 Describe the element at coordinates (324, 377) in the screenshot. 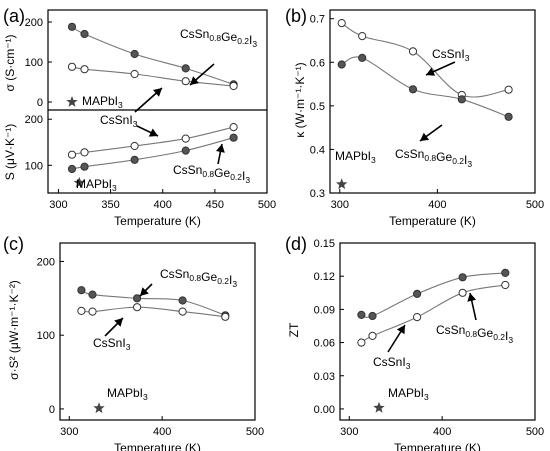

I see `y-tick-label: 0.03` at that location.